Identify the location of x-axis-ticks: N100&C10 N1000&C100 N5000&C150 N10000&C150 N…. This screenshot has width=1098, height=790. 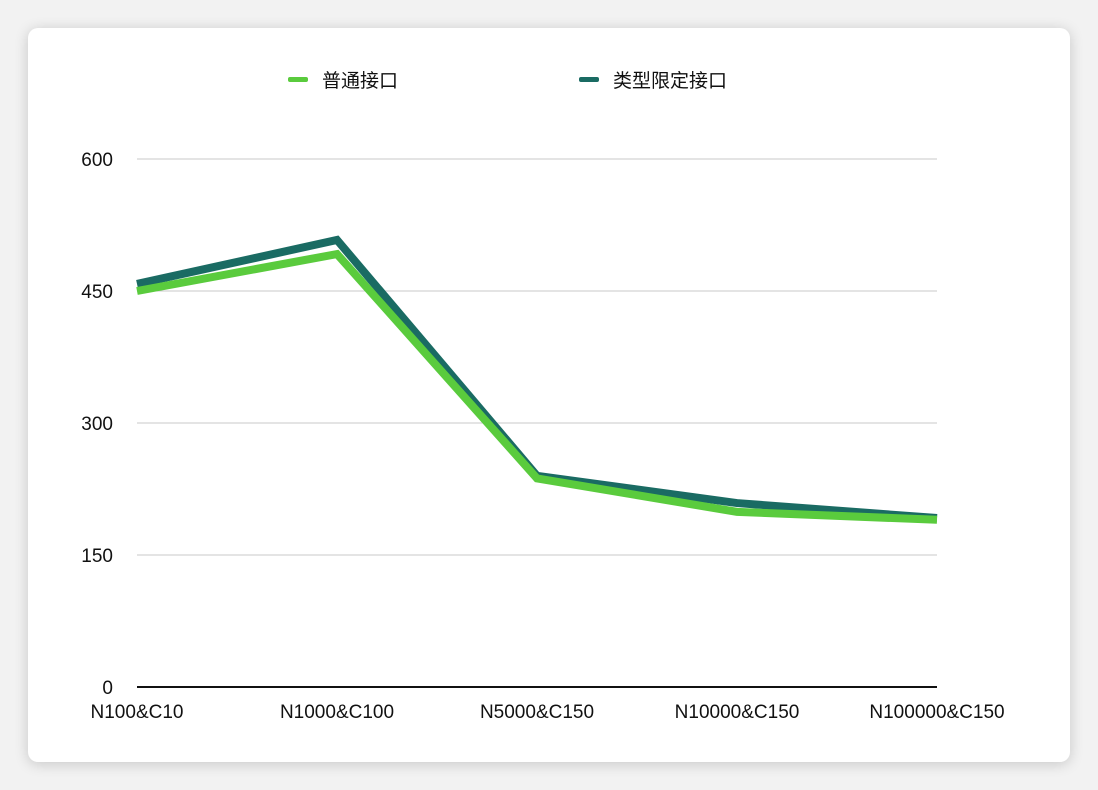
(548, 712).